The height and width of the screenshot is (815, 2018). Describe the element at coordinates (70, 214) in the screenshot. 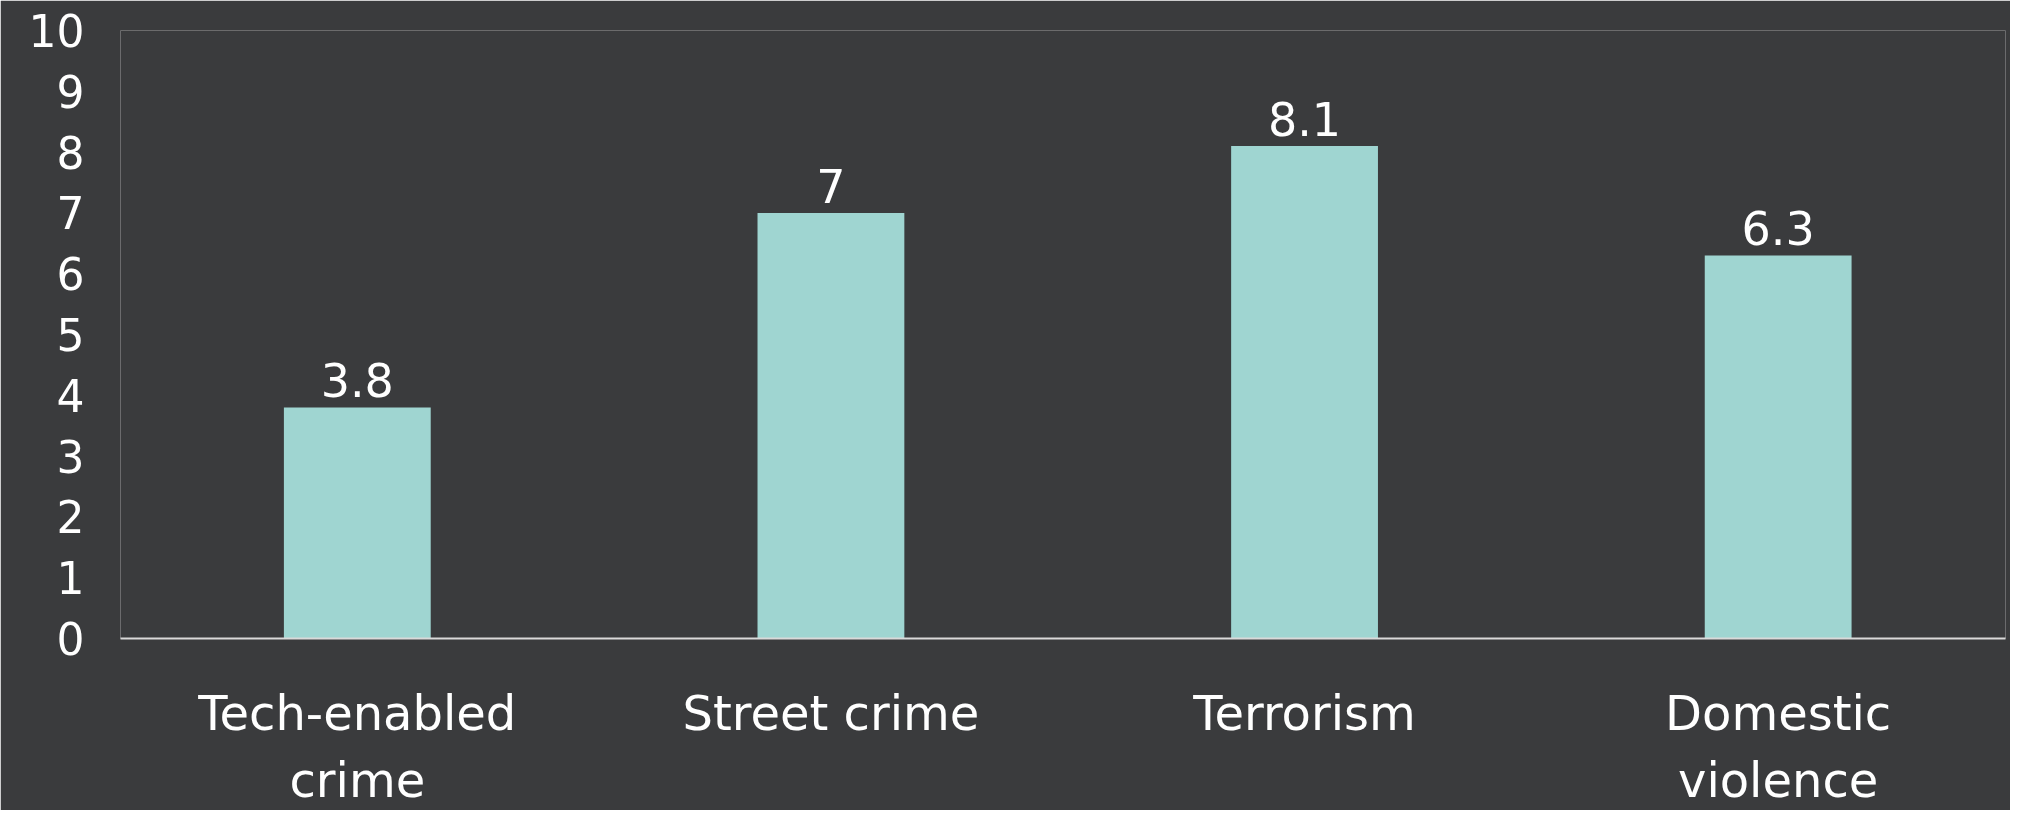

I see `y-tick-label: 7` at that location.